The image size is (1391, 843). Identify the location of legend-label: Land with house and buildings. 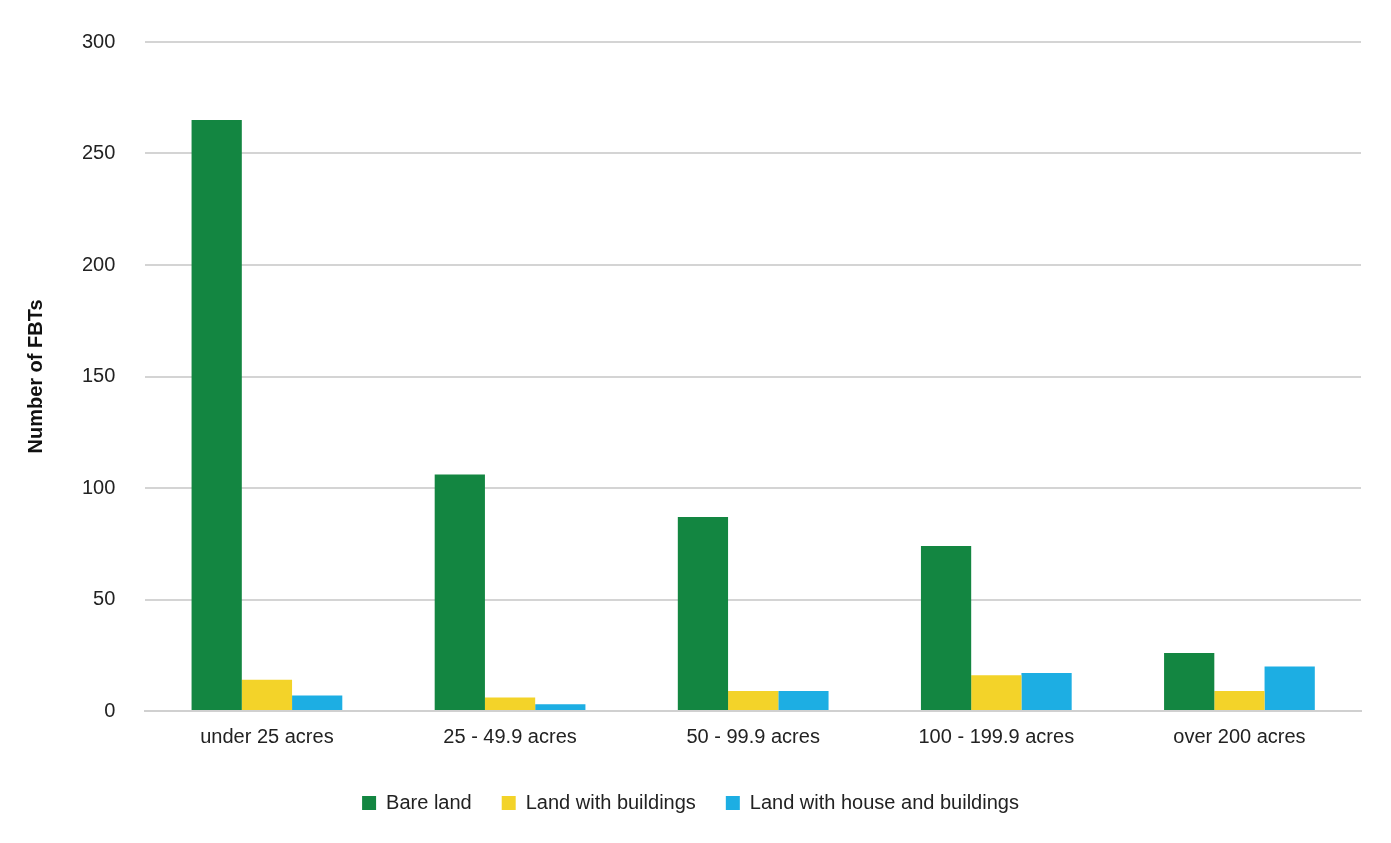
(884, 801).